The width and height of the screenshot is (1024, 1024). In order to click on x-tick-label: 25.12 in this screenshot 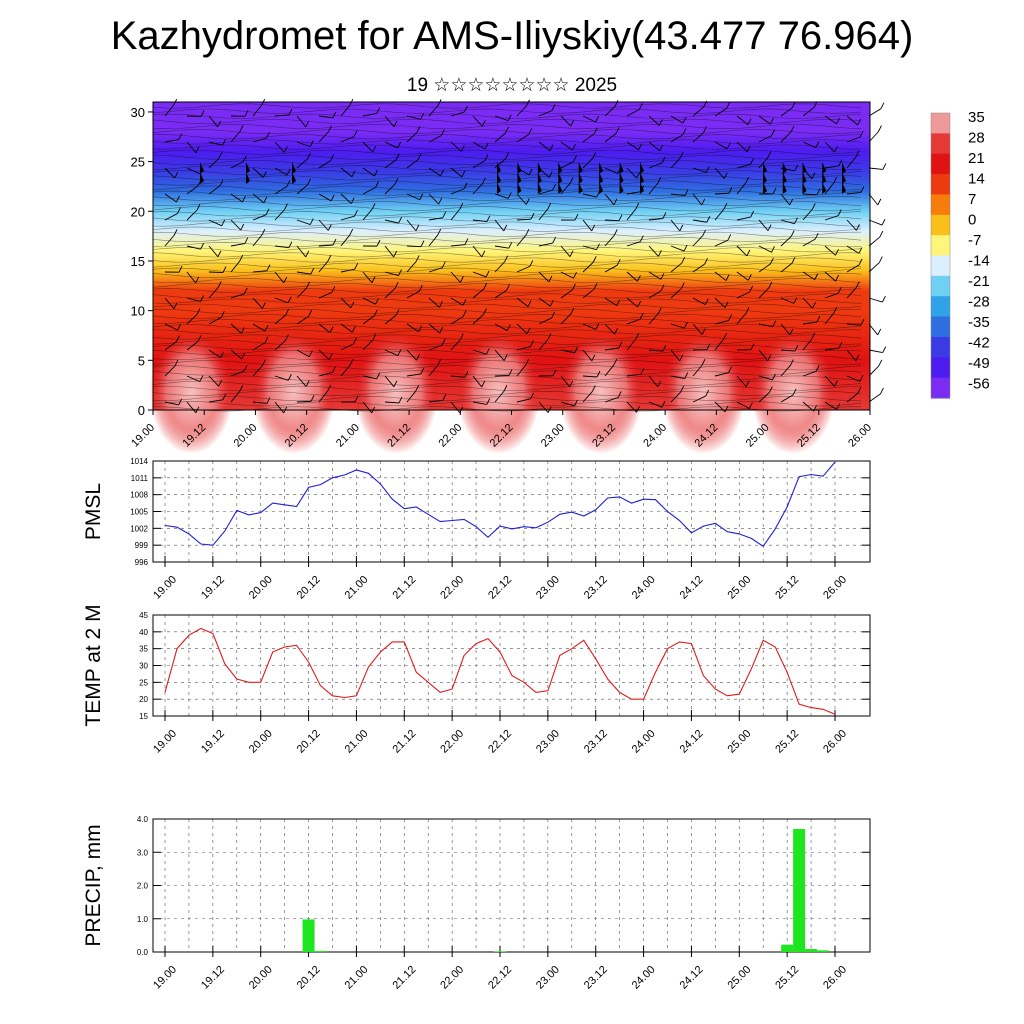, I will do `click(787, 978)`.